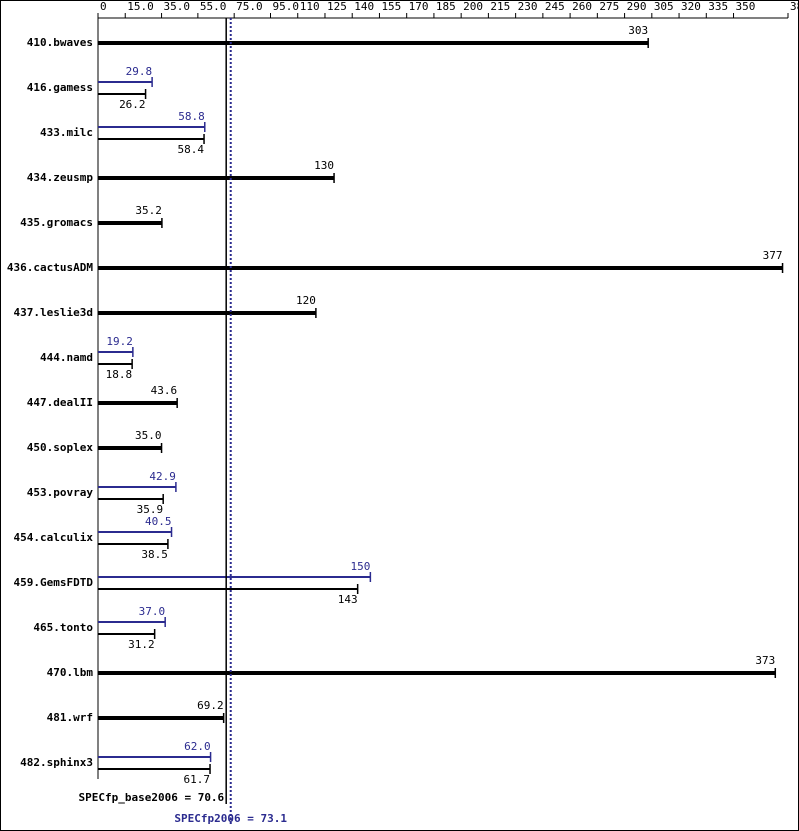 The width and height of the screenshot is (799, 831). What do you see at coordinates (286, 6) in the screenshot?
I see `x-tick-label: 95.0` at bounding box center [286, 6].